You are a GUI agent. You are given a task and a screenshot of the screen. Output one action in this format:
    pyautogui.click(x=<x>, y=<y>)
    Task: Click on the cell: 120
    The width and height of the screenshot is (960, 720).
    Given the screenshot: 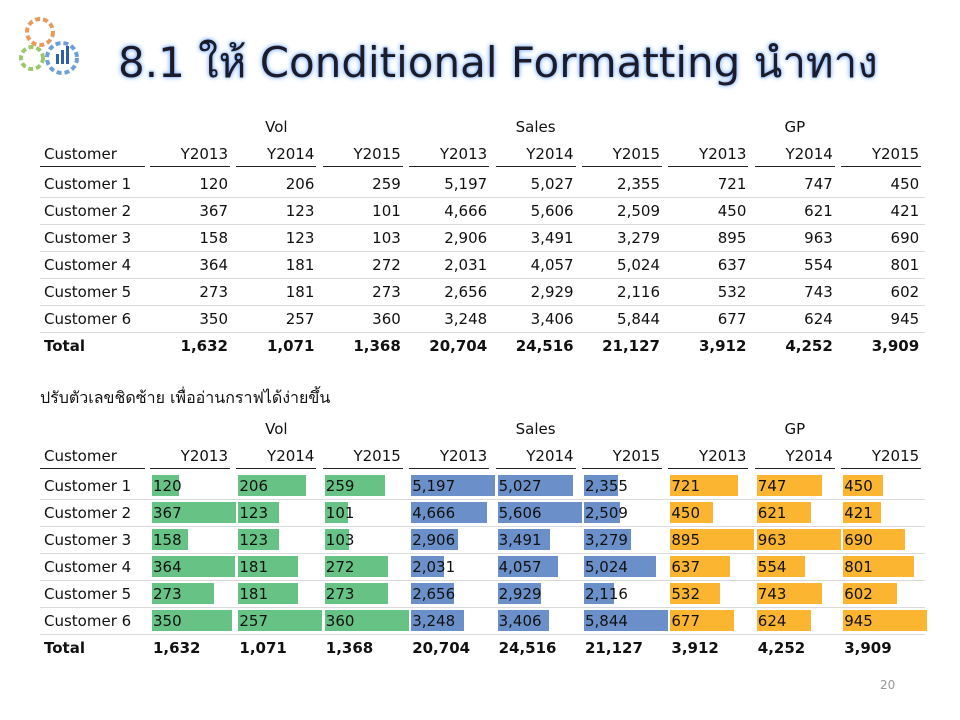 What is the action you would take?
    pyautogui.click(x=167, y=486)
    